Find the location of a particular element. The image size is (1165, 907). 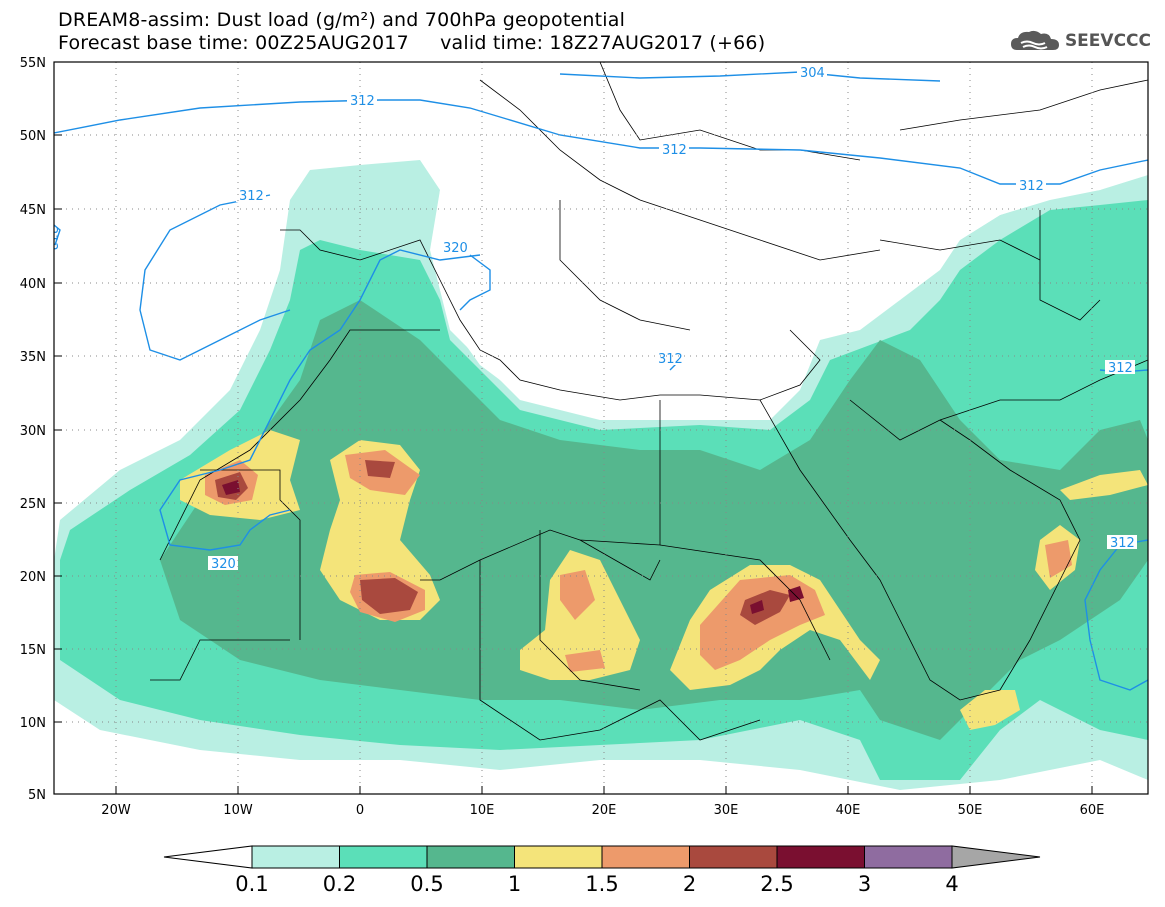

lat-label: 20N is located at coordinates (33, 577).